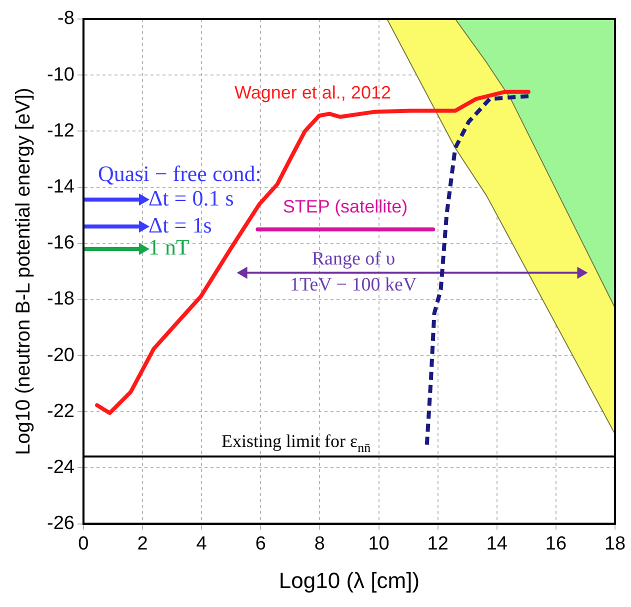  What do you see at coordinates (142, 543) in the screenshot?
I see `x-tick-label: 2` at bounding box center [142, 543].